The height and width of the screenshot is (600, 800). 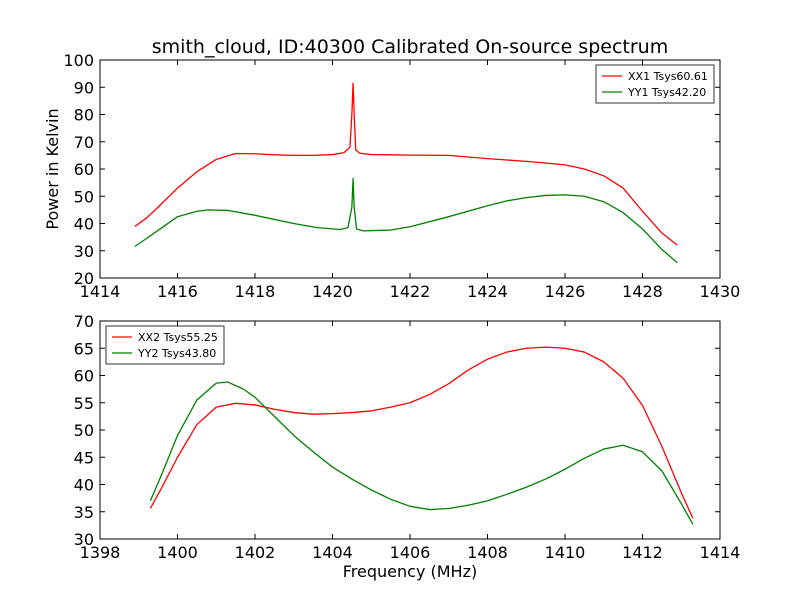 I want to click on bottom-y-tick-label: 65, so click(x=84, y=348).